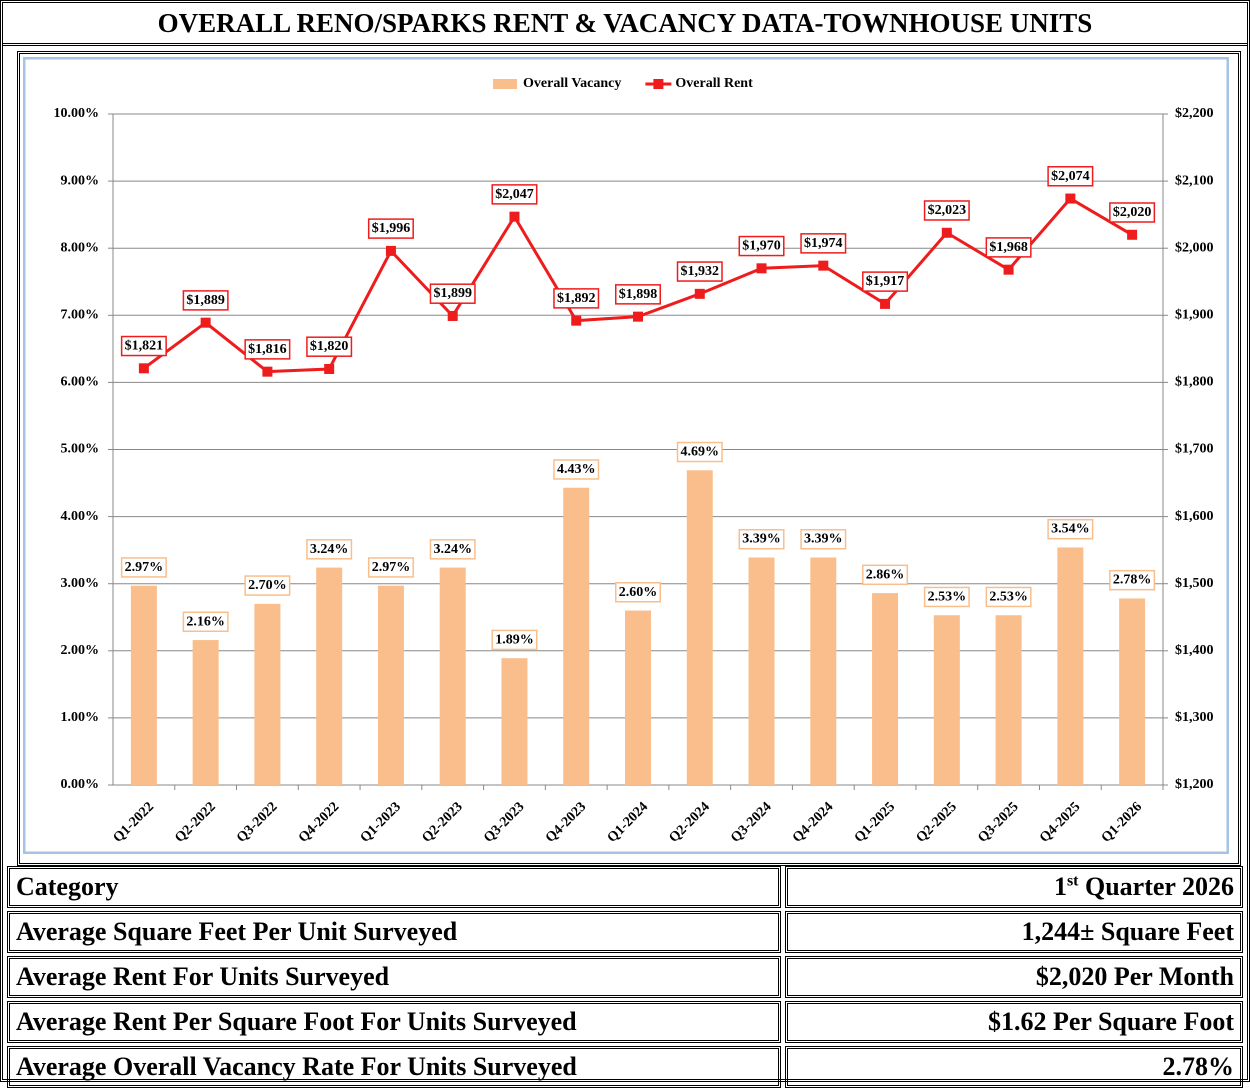 The image size is (1250, 1091). I want to click on data-label-group: $2,020, so click(1132, 212).